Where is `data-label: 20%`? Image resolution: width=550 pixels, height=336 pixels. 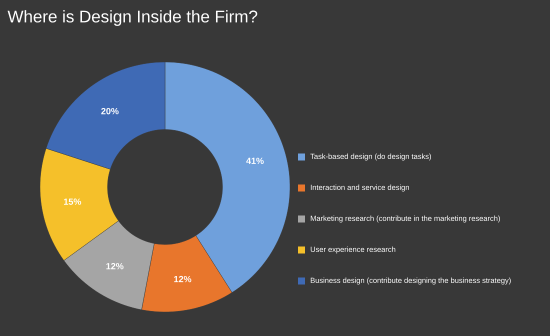 data-label: 20% is located at coordinates (110, 111).